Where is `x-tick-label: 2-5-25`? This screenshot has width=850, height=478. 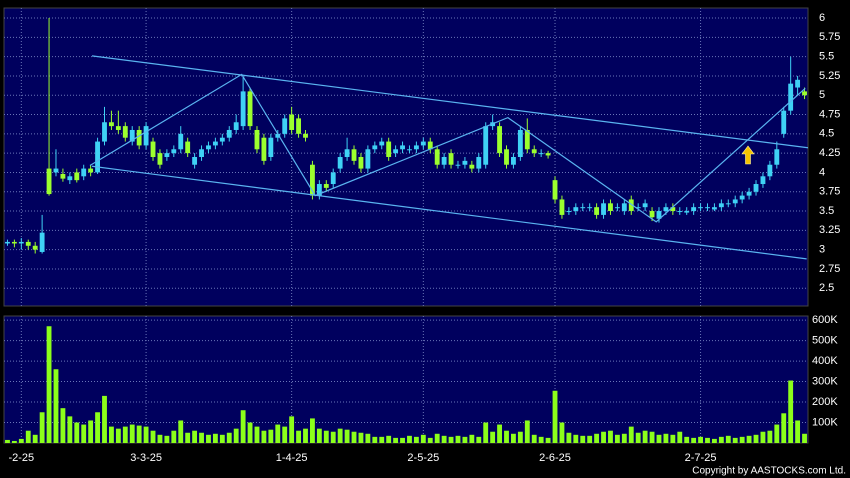 x-tick-label: 2-5-25 is located at coordinates (423, 458).